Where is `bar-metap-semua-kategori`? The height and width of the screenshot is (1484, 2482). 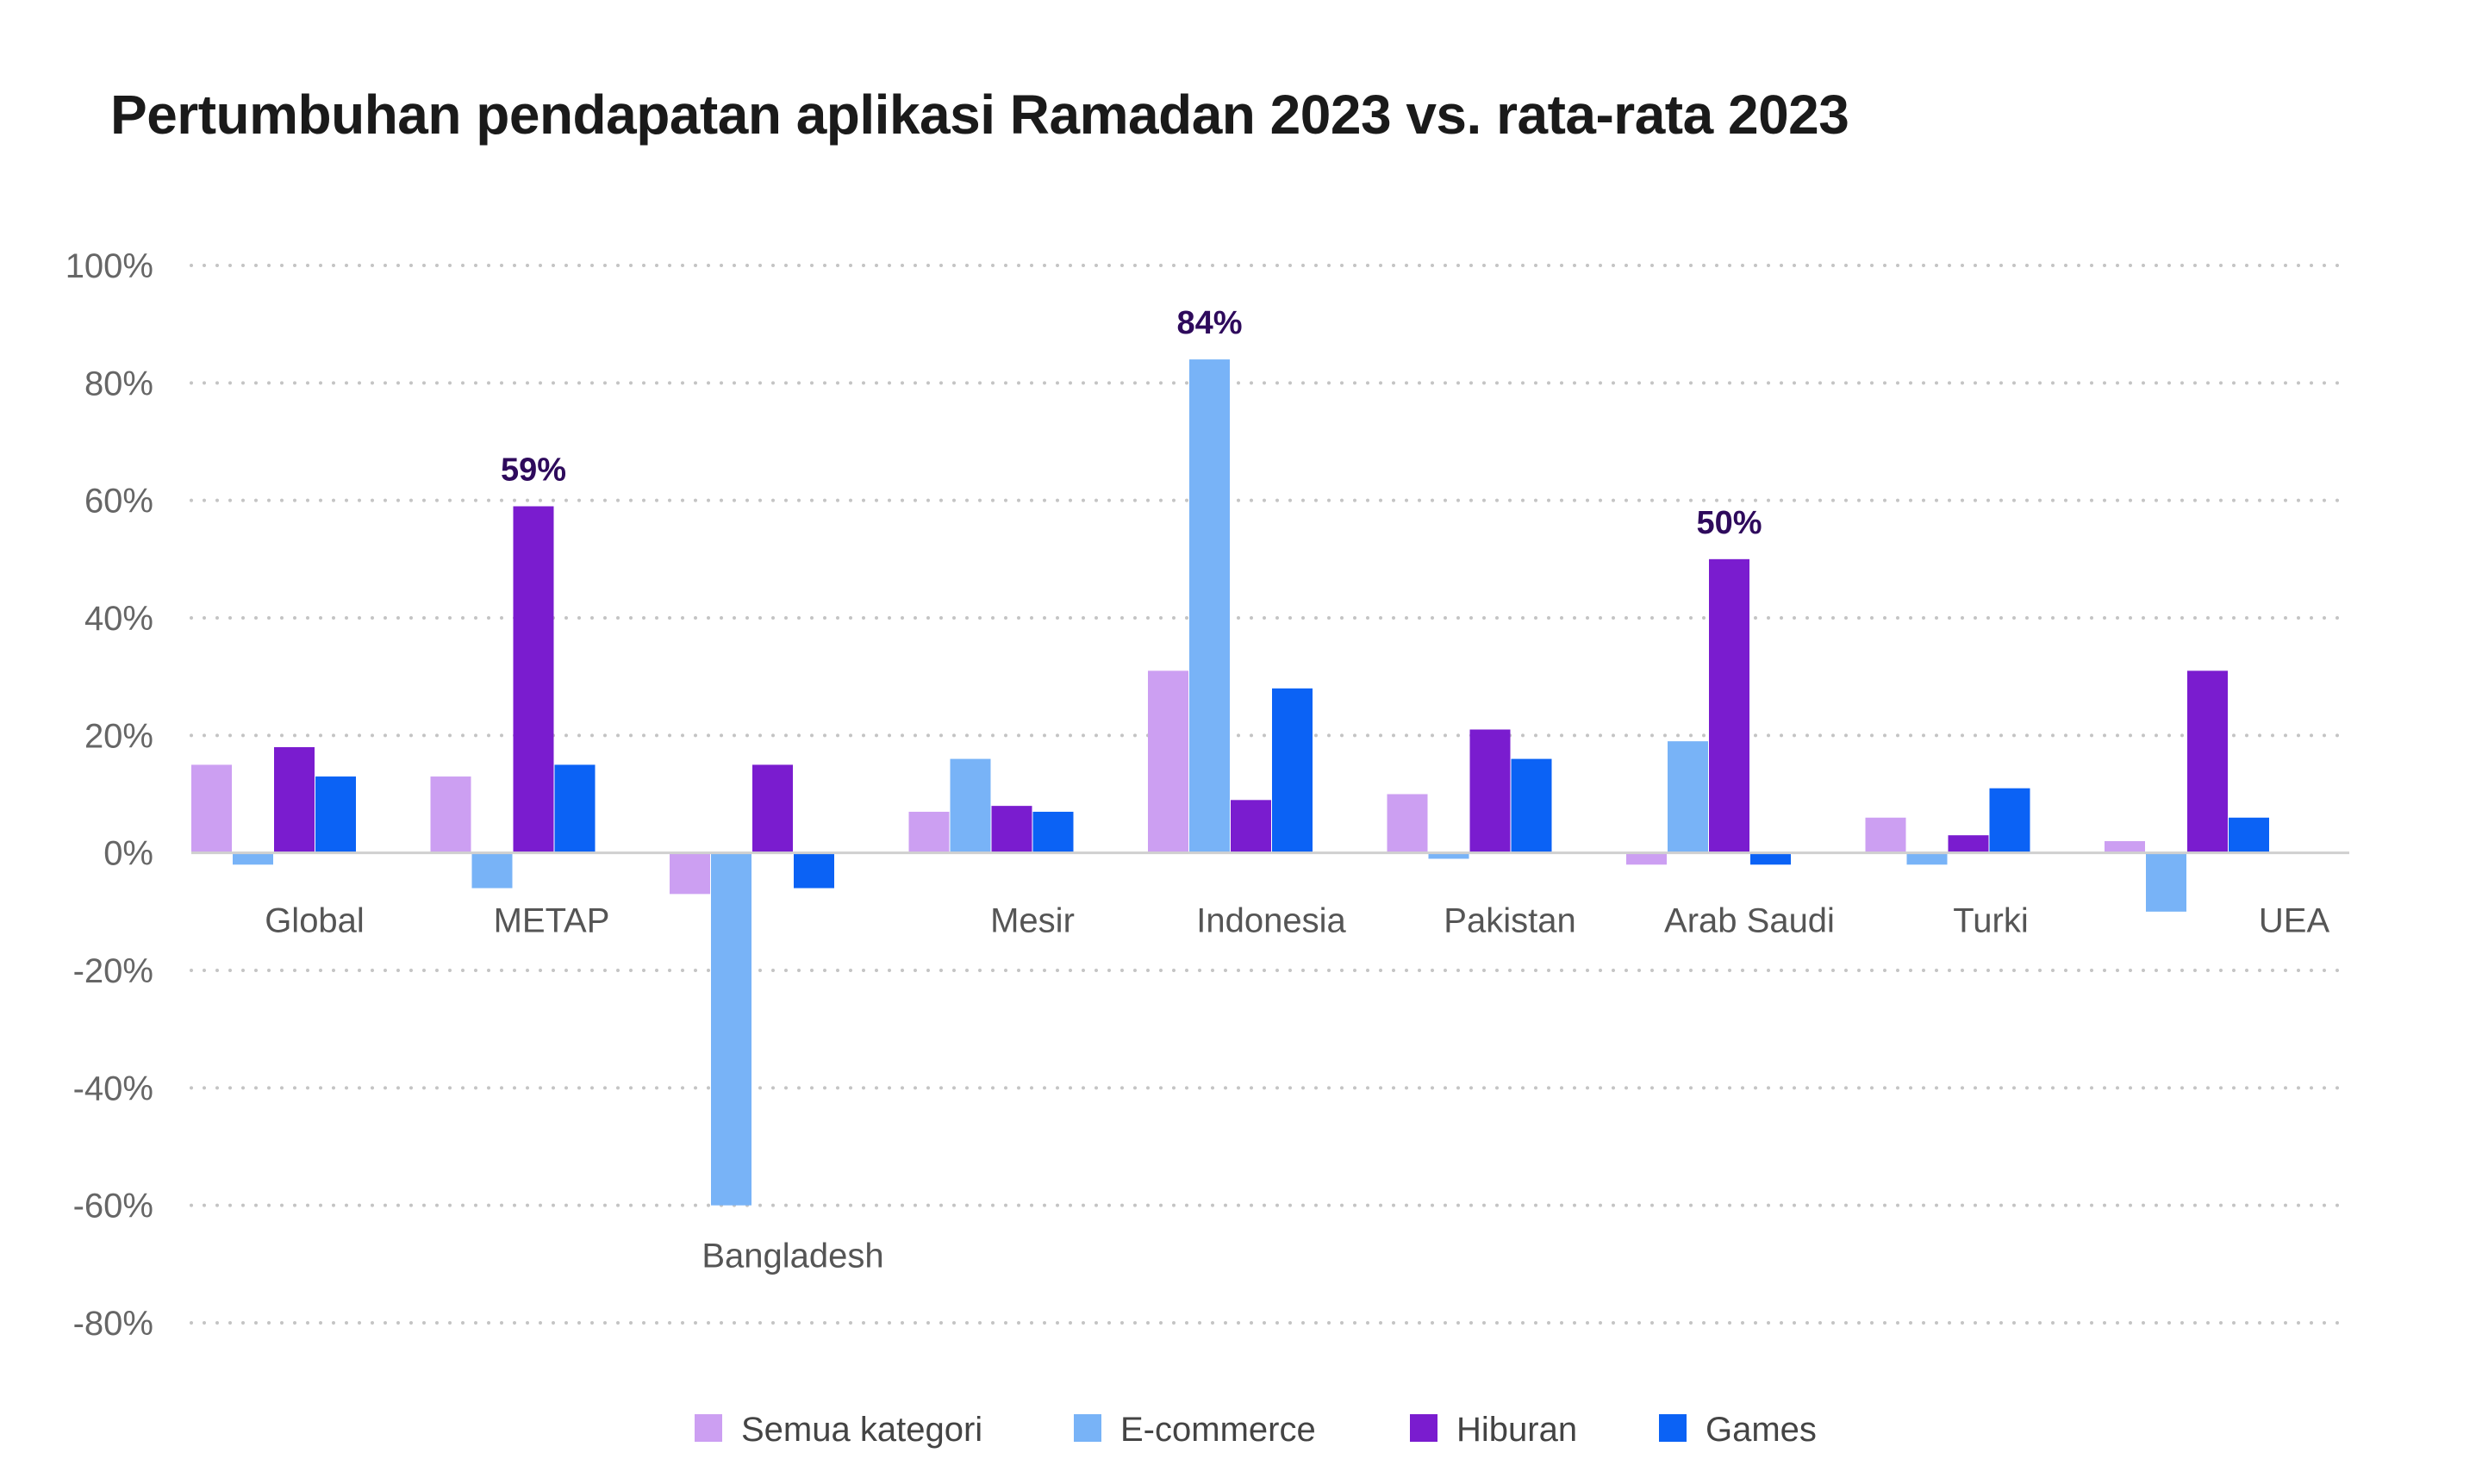 bar-metap-semua-kategori is located at coordinates (451, 814).